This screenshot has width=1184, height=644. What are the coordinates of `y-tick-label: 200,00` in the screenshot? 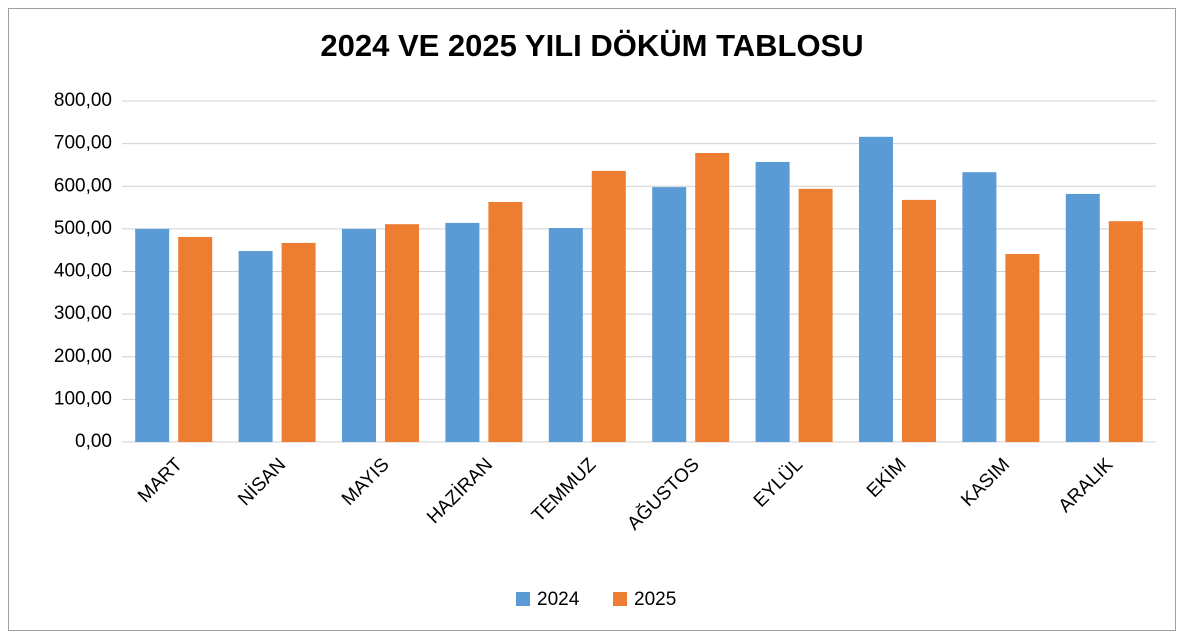 It's located at (83, 356).